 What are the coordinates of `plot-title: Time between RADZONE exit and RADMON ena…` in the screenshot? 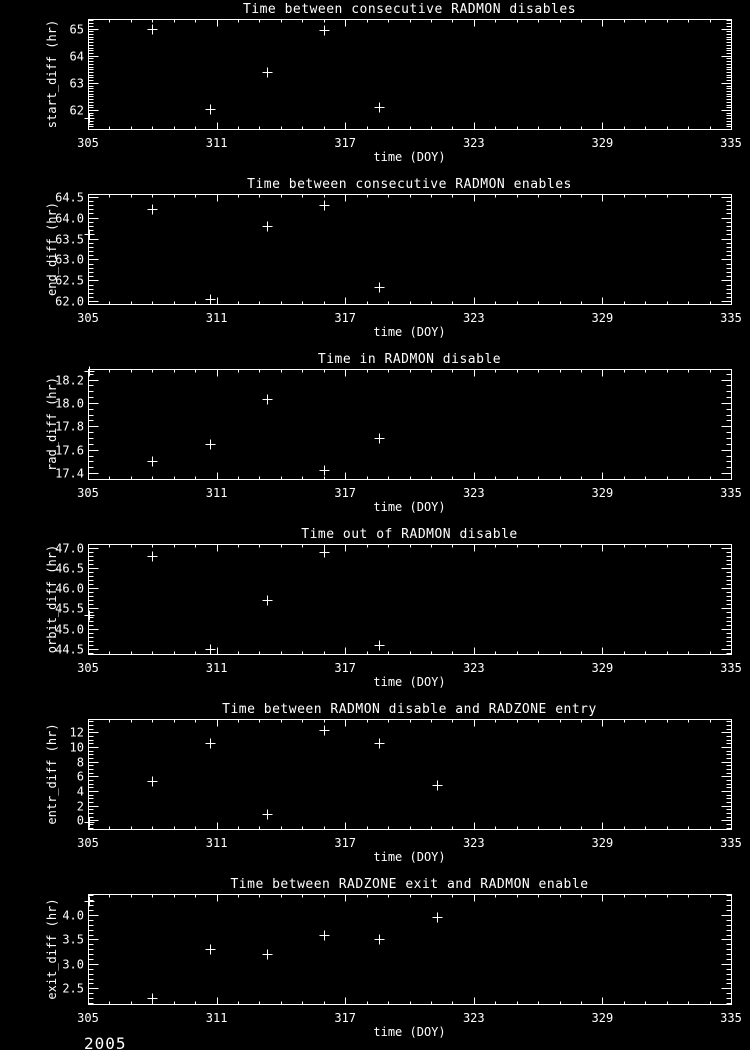 It's located at (409, 884).